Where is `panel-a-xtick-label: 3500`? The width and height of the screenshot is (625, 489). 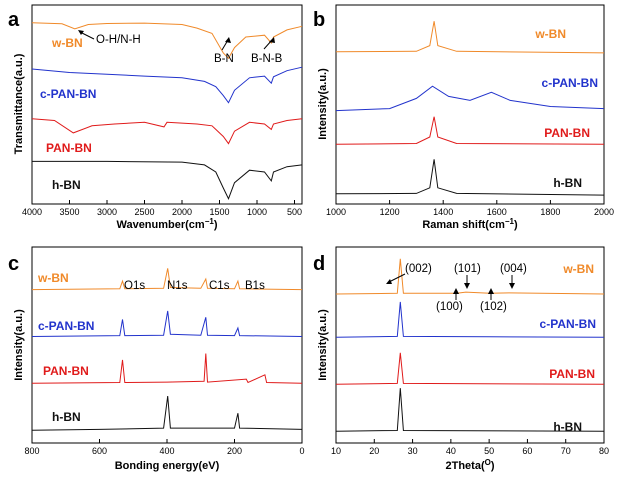 panel-a-xtick-label: 3500 is located at coordinates (69, 212).